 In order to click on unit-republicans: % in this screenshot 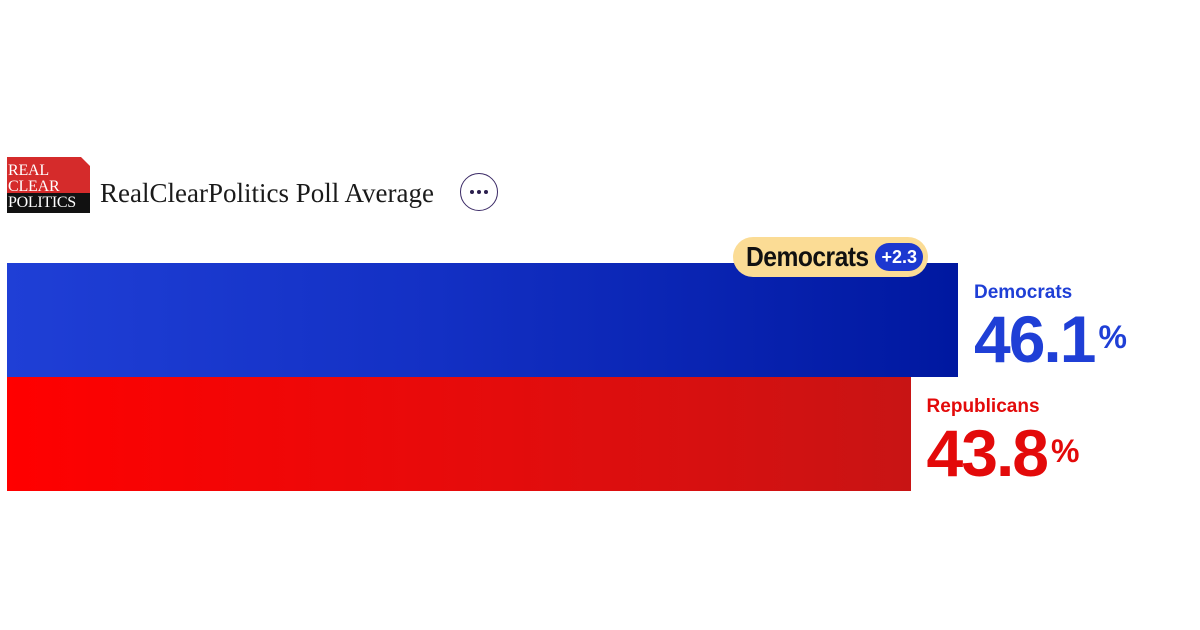, I will do `click(1065, 451)`.